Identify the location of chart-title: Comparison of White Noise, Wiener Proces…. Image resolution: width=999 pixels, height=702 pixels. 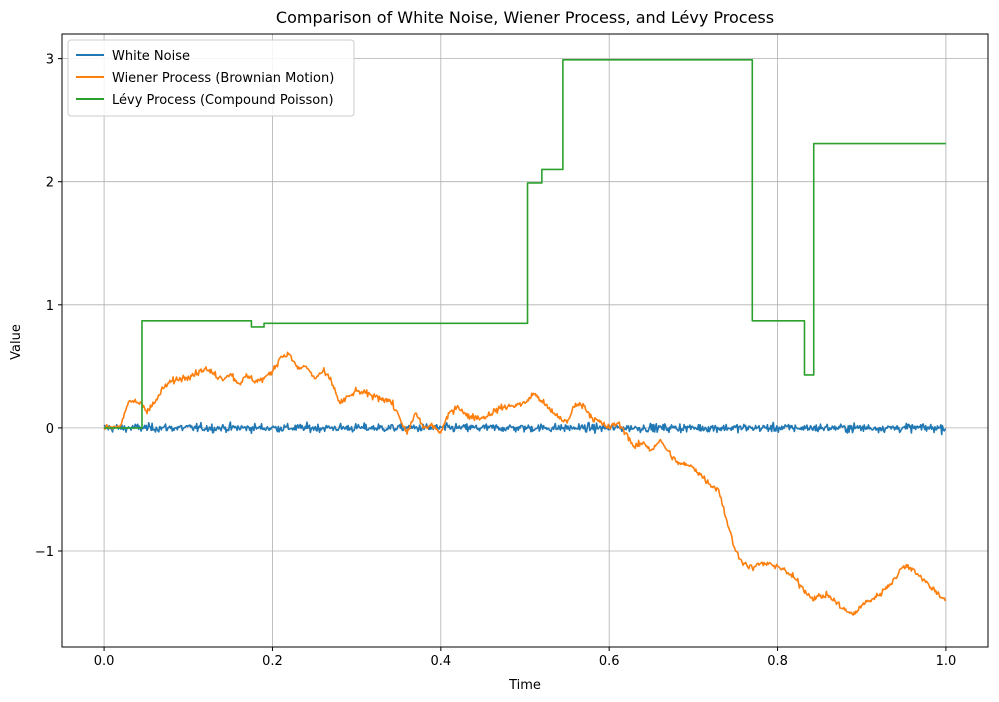
(525, 17).